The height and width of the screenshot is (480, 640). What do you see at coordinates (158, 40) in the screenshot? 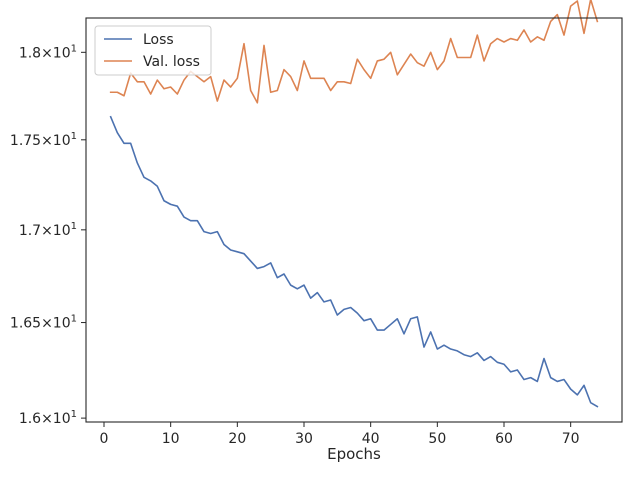
I see `legend-label-loss: Loss` at bounding box center [158, 40].